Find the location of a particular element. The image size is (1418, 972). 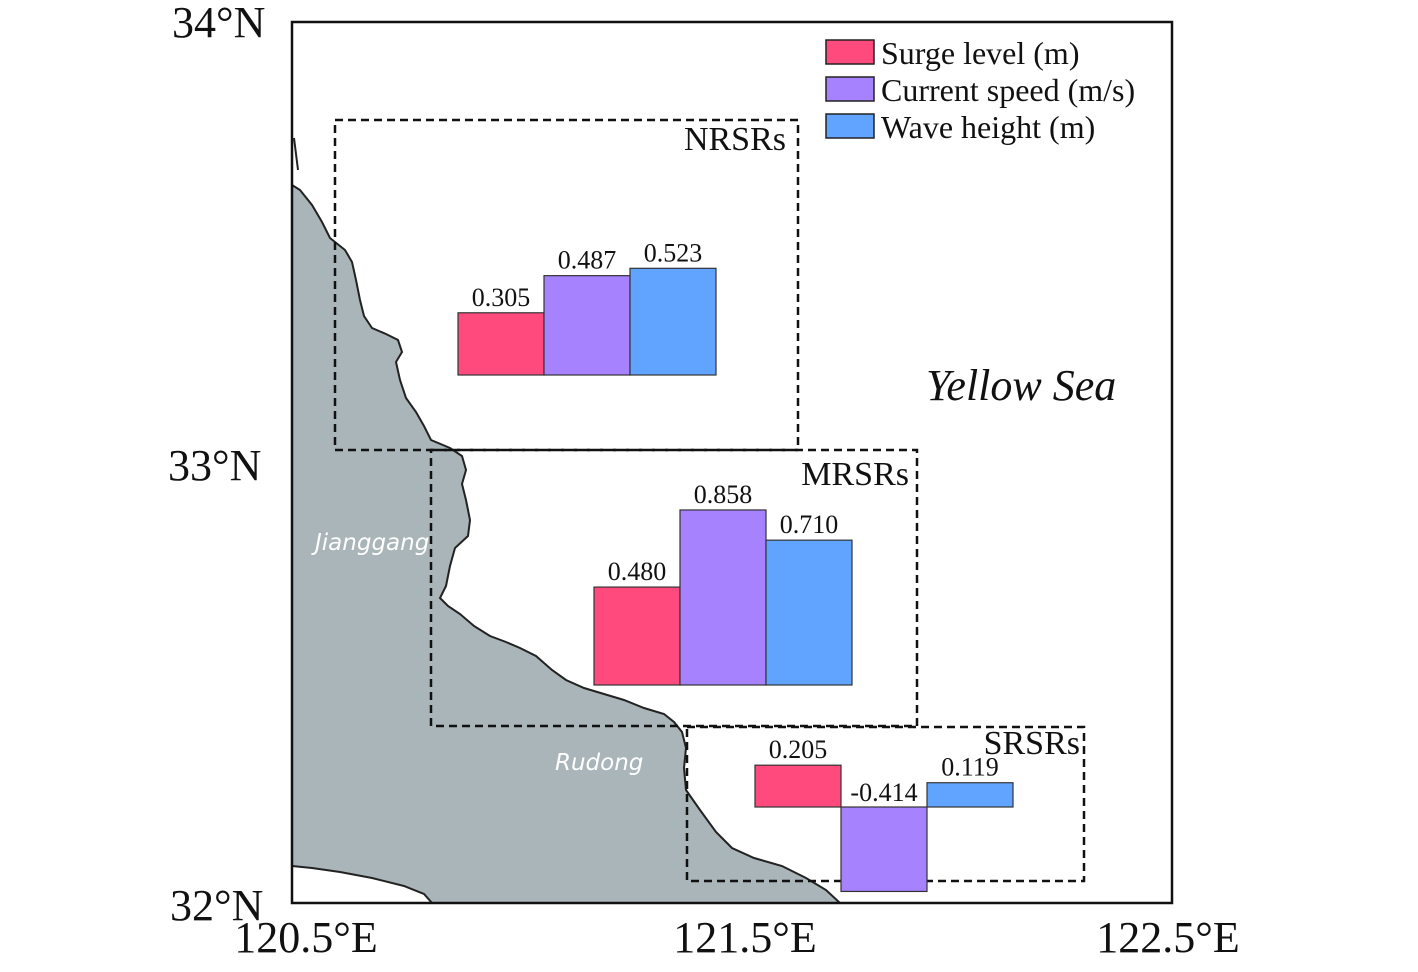

bar-group-srsrs: 0.205 -0.414 0.119 is located at coordinates (884, 814).